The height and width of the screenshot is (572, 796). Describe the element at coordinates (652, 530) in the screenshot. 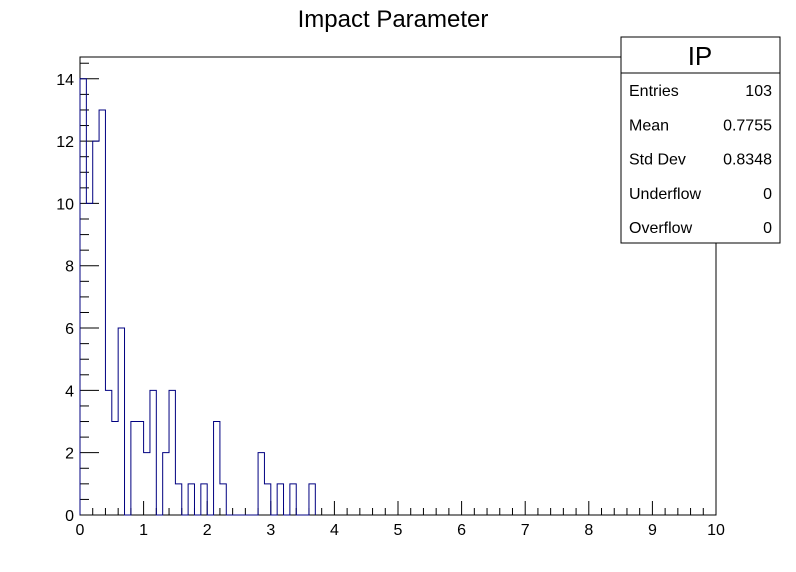

I see `x-tick-label: 9` at that location.